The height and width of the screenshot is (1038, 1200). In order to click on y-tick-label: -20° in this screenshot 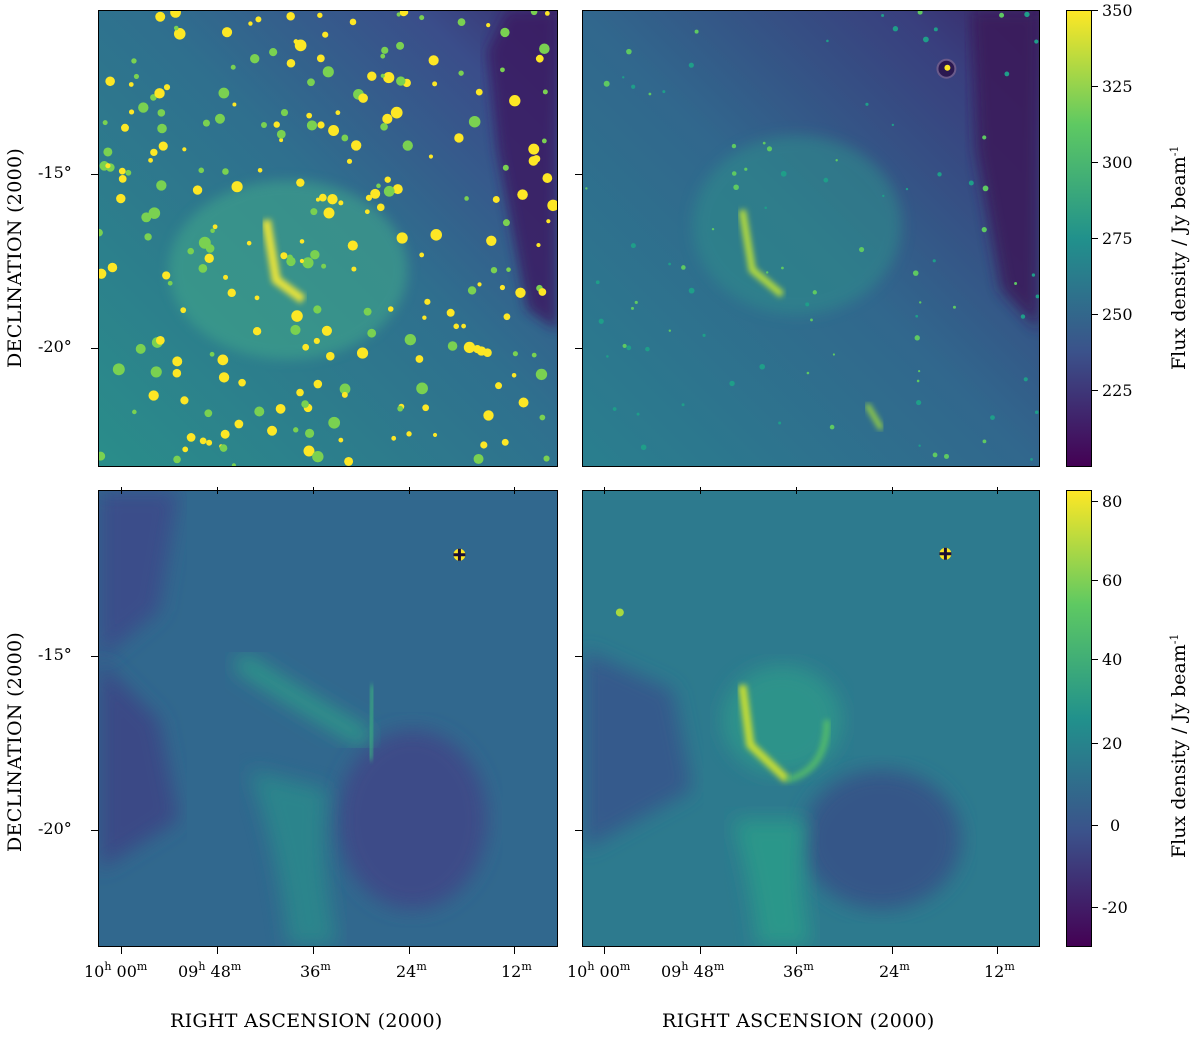, I will do `click(55, 346)`.